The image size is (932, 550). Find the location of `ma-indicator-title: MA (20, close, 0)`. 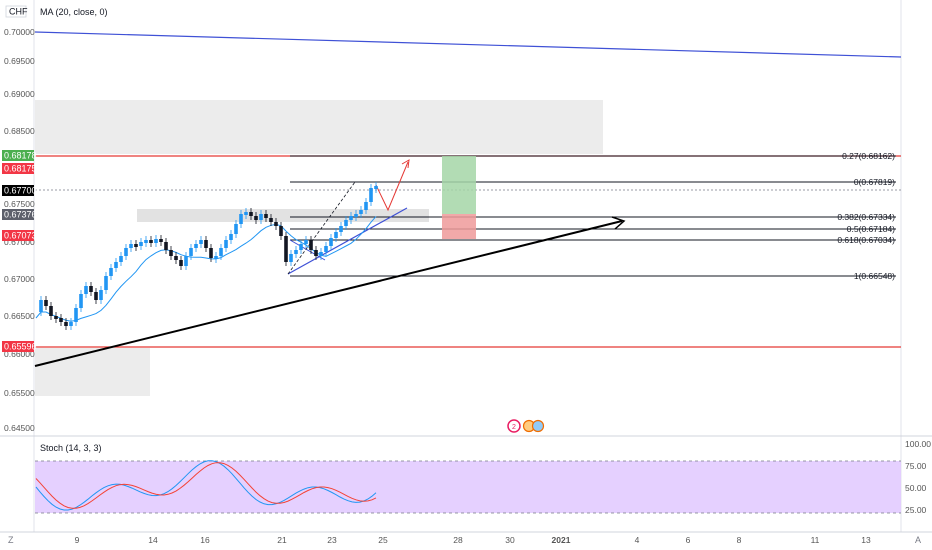

ma-indicator-title: MA (20, close, 0) is located at coordinates (74, 12).